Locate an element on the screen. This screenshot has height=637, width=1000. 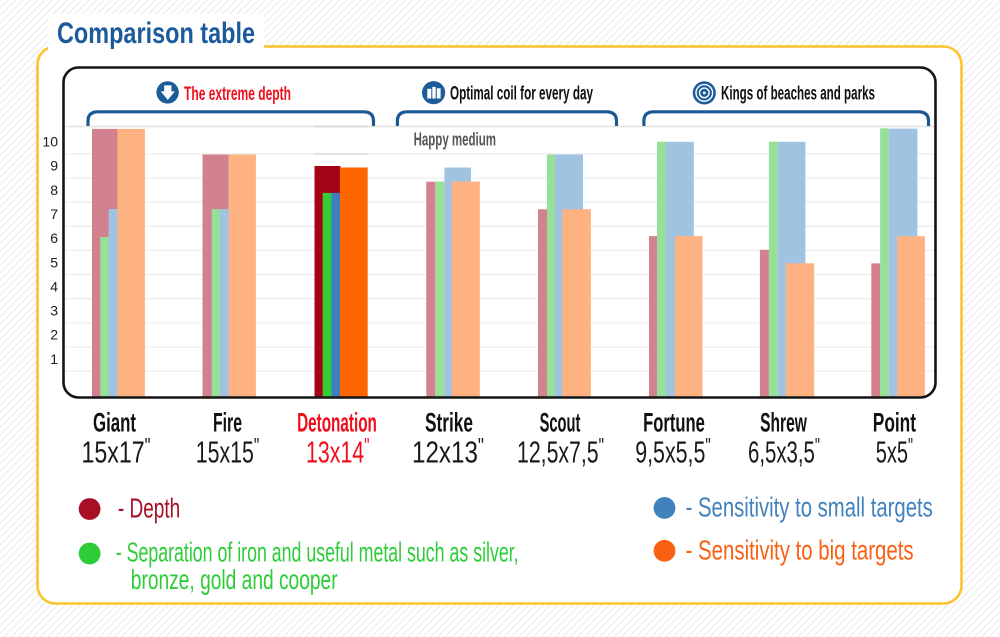
svg-text: - Sensitivity to small targets is located at coordinates (809, 507).